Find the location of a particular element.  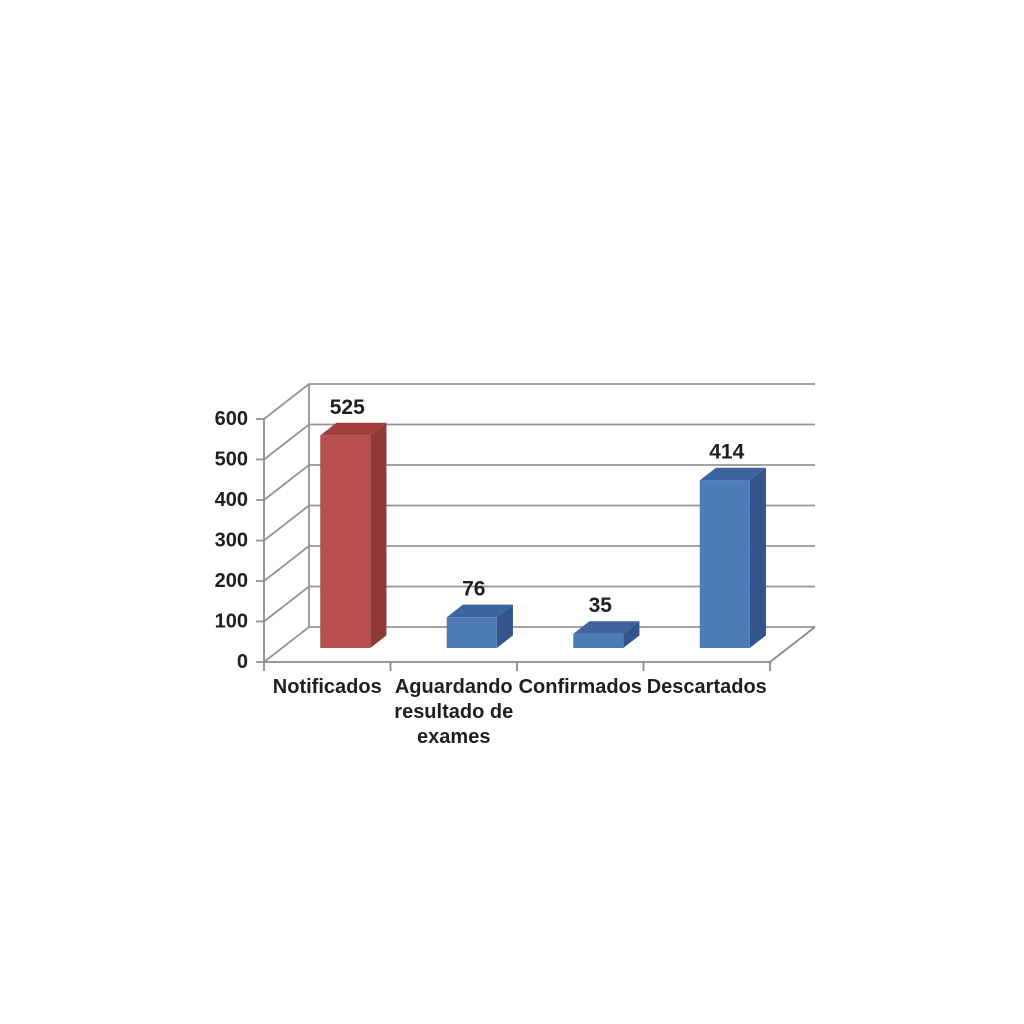

x-tick-label: Descartados is located at coordinates (707, 687).